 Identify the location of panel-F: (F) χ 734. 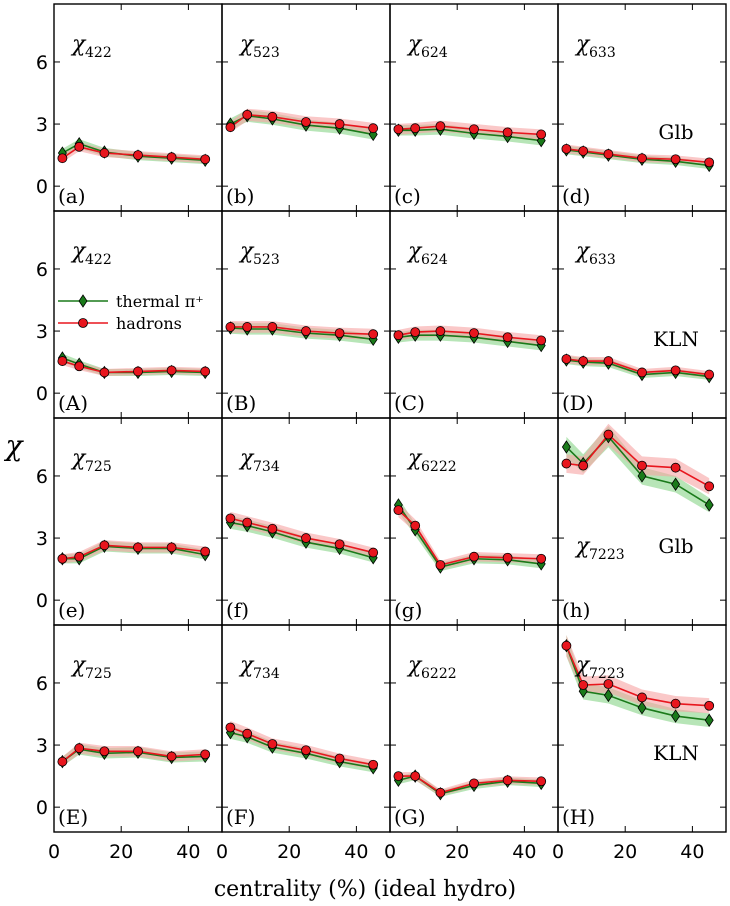
(306, 728).